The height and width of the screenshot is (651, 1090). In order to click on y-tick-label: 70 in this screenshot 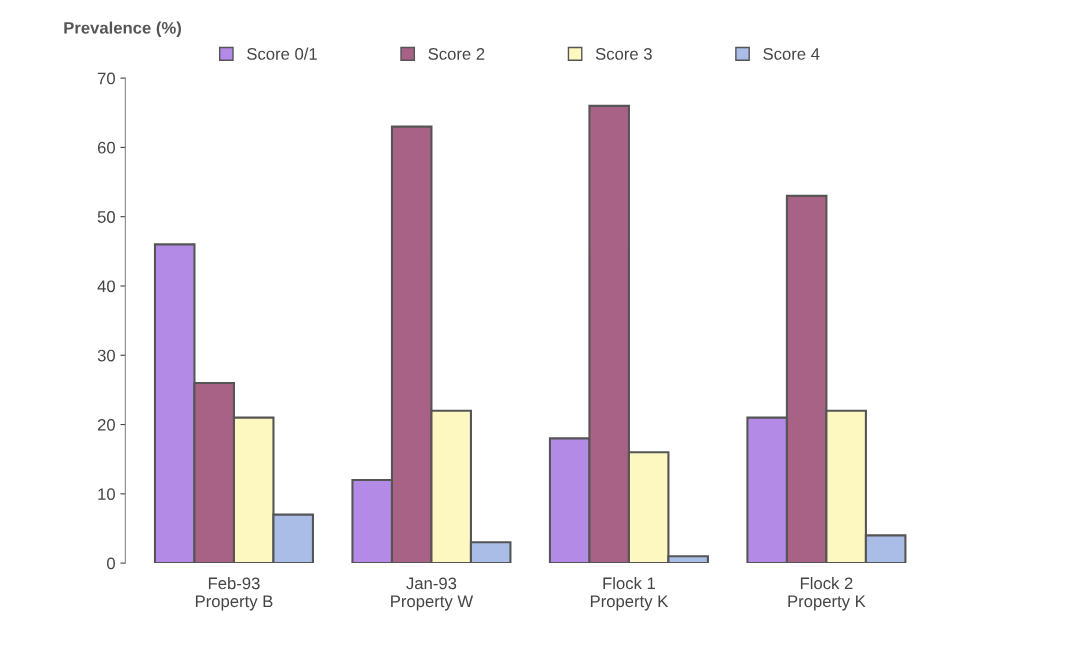, I will do `click(106, 78)`.